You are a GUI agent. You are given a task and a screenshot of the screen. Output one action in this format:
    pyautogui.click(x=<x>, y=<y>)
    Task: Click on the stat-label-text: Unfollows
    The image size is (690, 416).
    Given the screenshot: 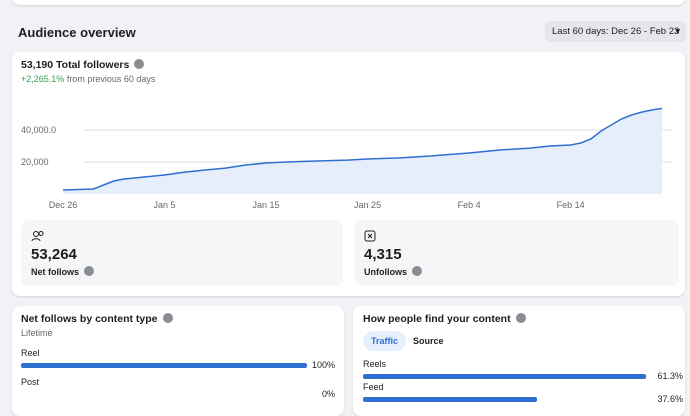 What is the action you would take?
    pyautogui.click(x=385, y=272)
    